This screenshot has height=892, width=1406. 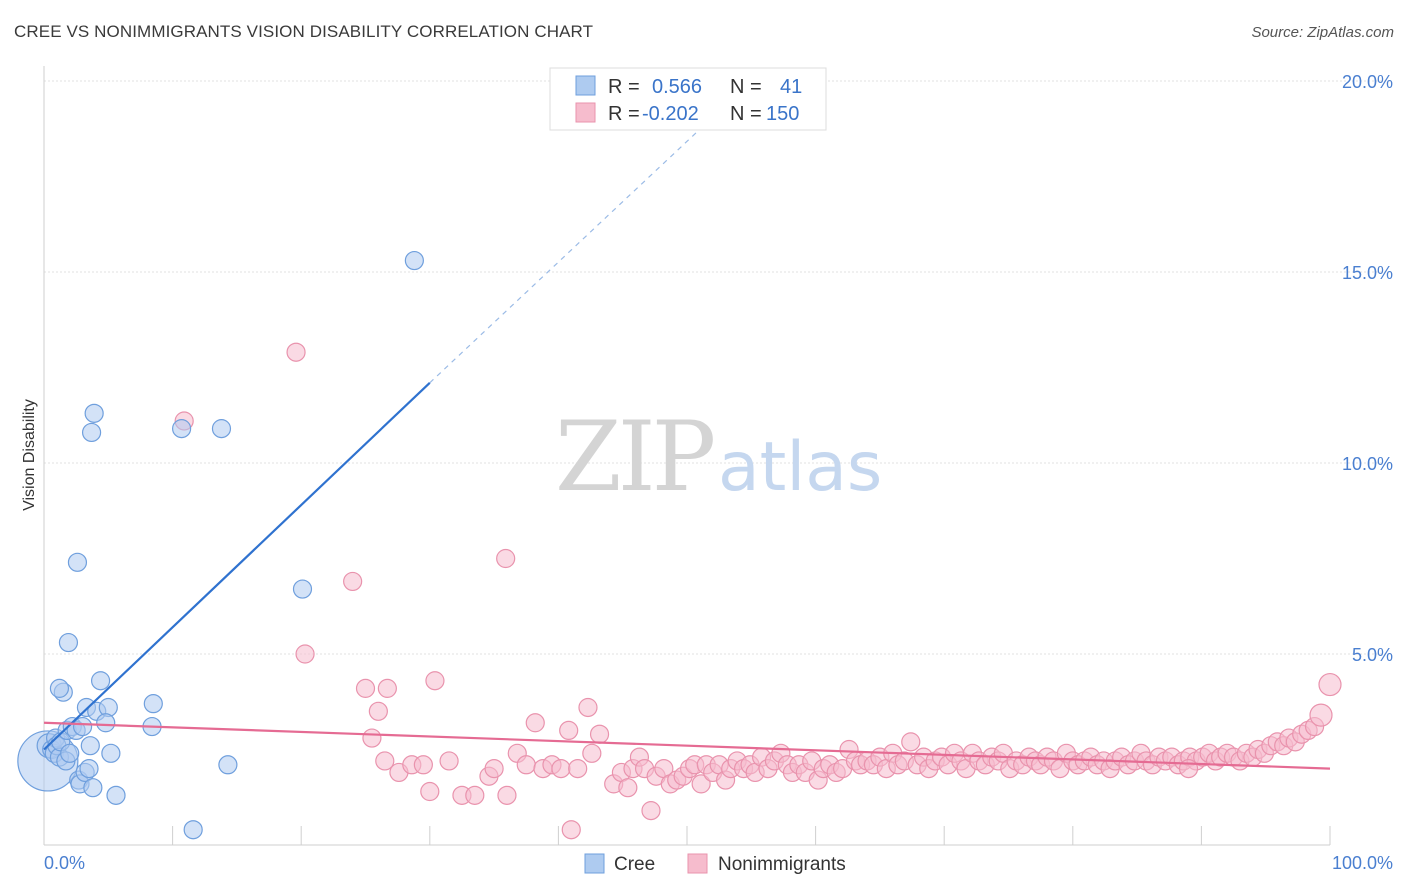 What do you see at coordinates (800, 467) in the screenshot?
I see `watermark-atlas: atlas` at bounding box center [800, 467].